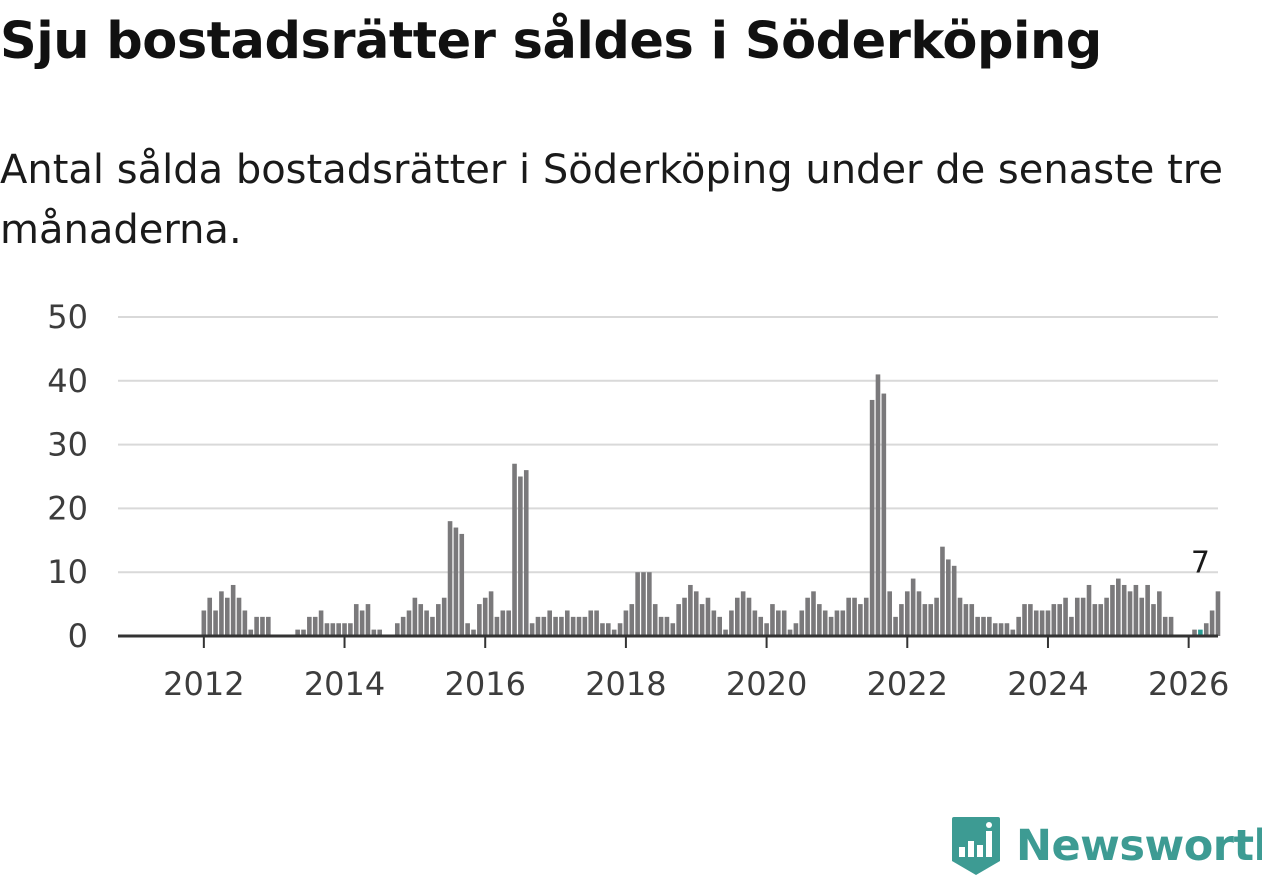 Image resolution: width=1262 pixels, height=879 pixels. Describe the element at coordinates (976, 846) in the screenshot. I see `newsworthy-logo-icon` at that location.